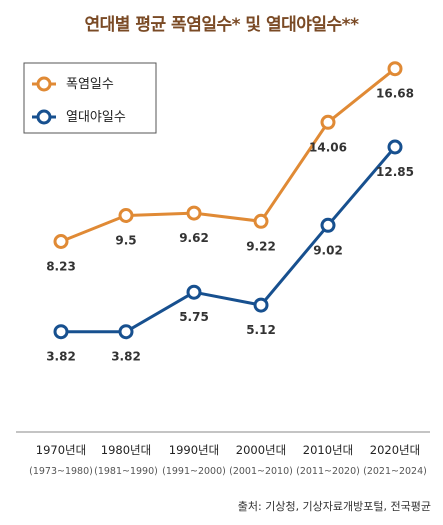 This screenshot has width=443, height=525. What do you see at coordinates (261, 450) in the screenshot?
I see `x-tick-label-3: 2000년대` at bounding box center [261, 450].